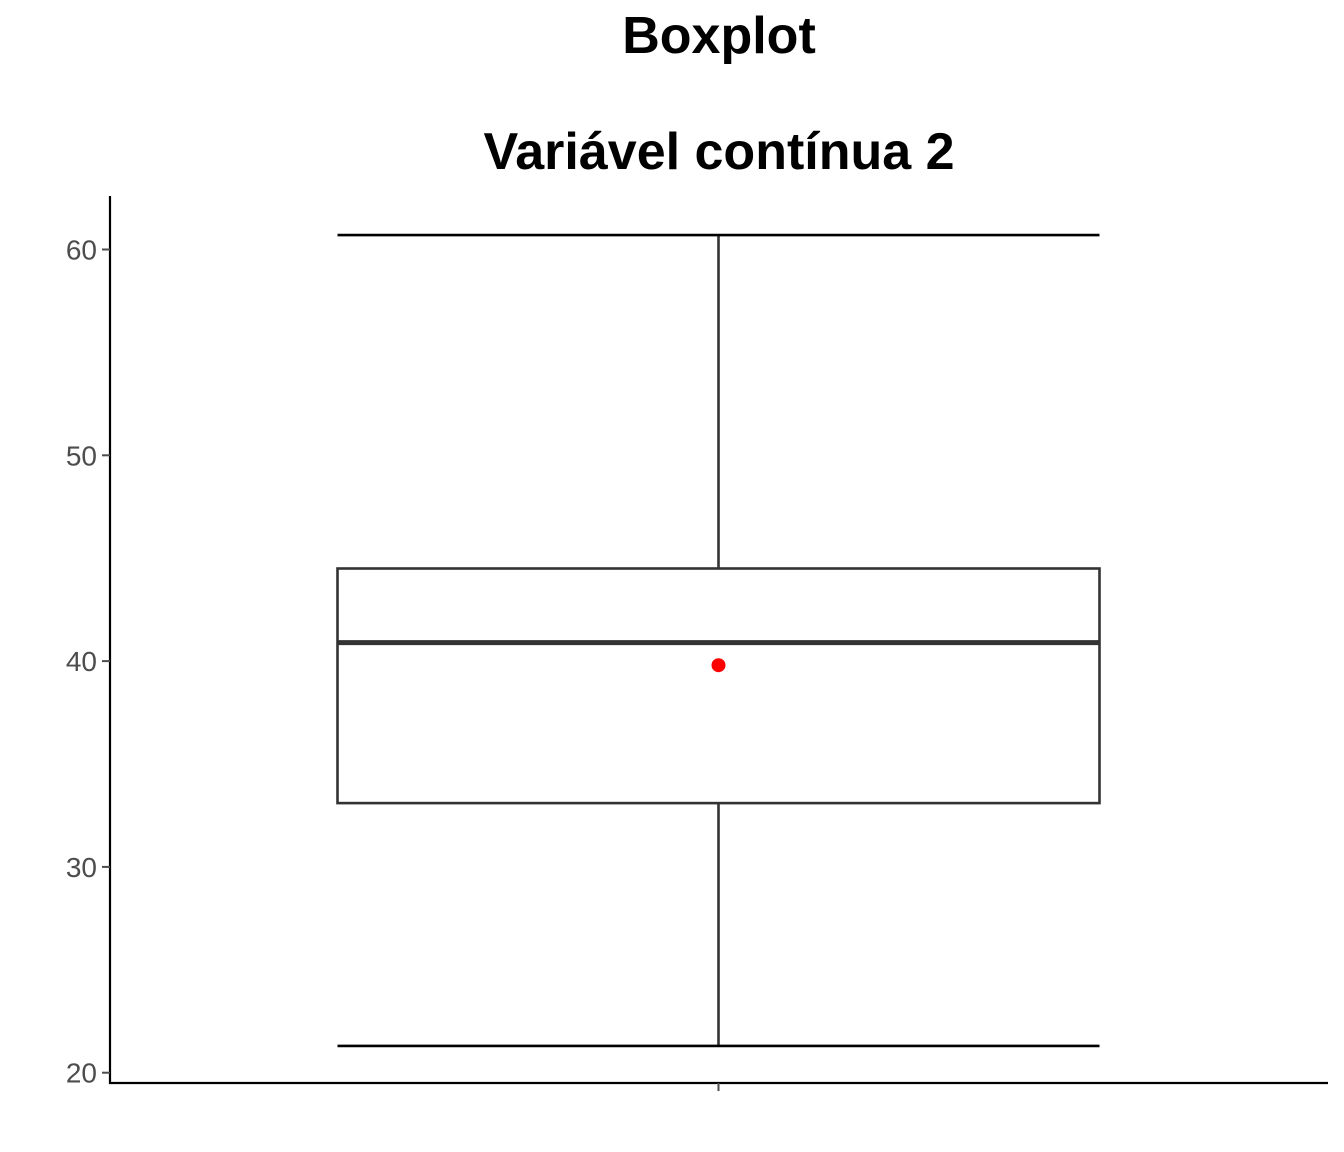  What do you see at coordinates (718, 665) in the screenshot?
I see `mean-point` at bounding box center [718, 665].